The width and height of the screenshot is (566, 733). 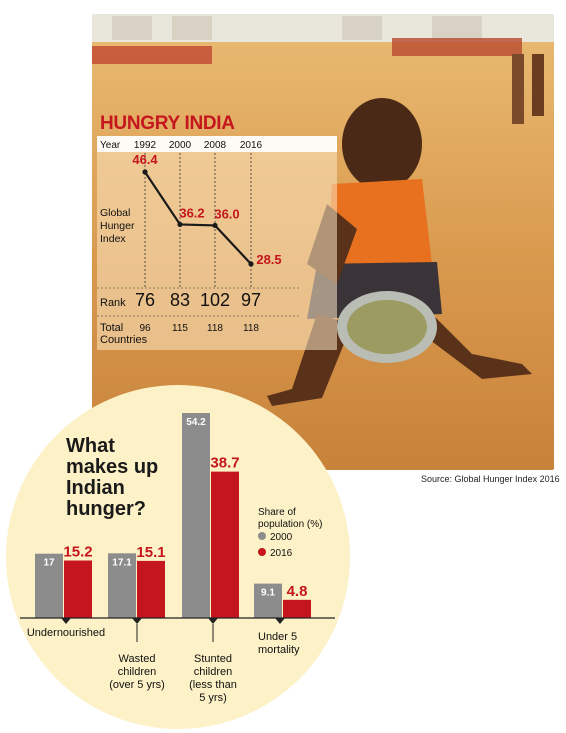 I want to click on category-label: Undernourished, so click(x=66, y=633).